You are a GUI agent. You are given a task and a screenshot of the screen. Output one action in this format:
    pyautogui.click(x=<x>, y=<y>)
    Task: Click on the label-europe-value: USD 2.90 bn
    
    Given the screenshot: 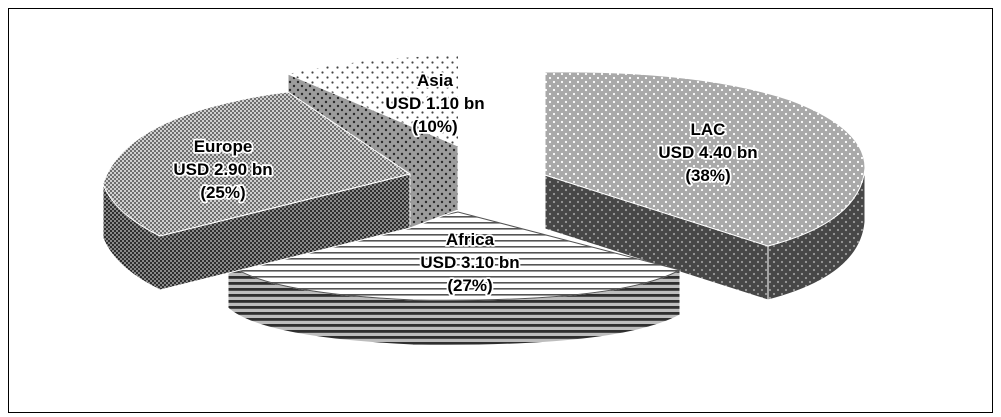 What is the action you would take?
    pyautogui.click(x=222, y=169)
    